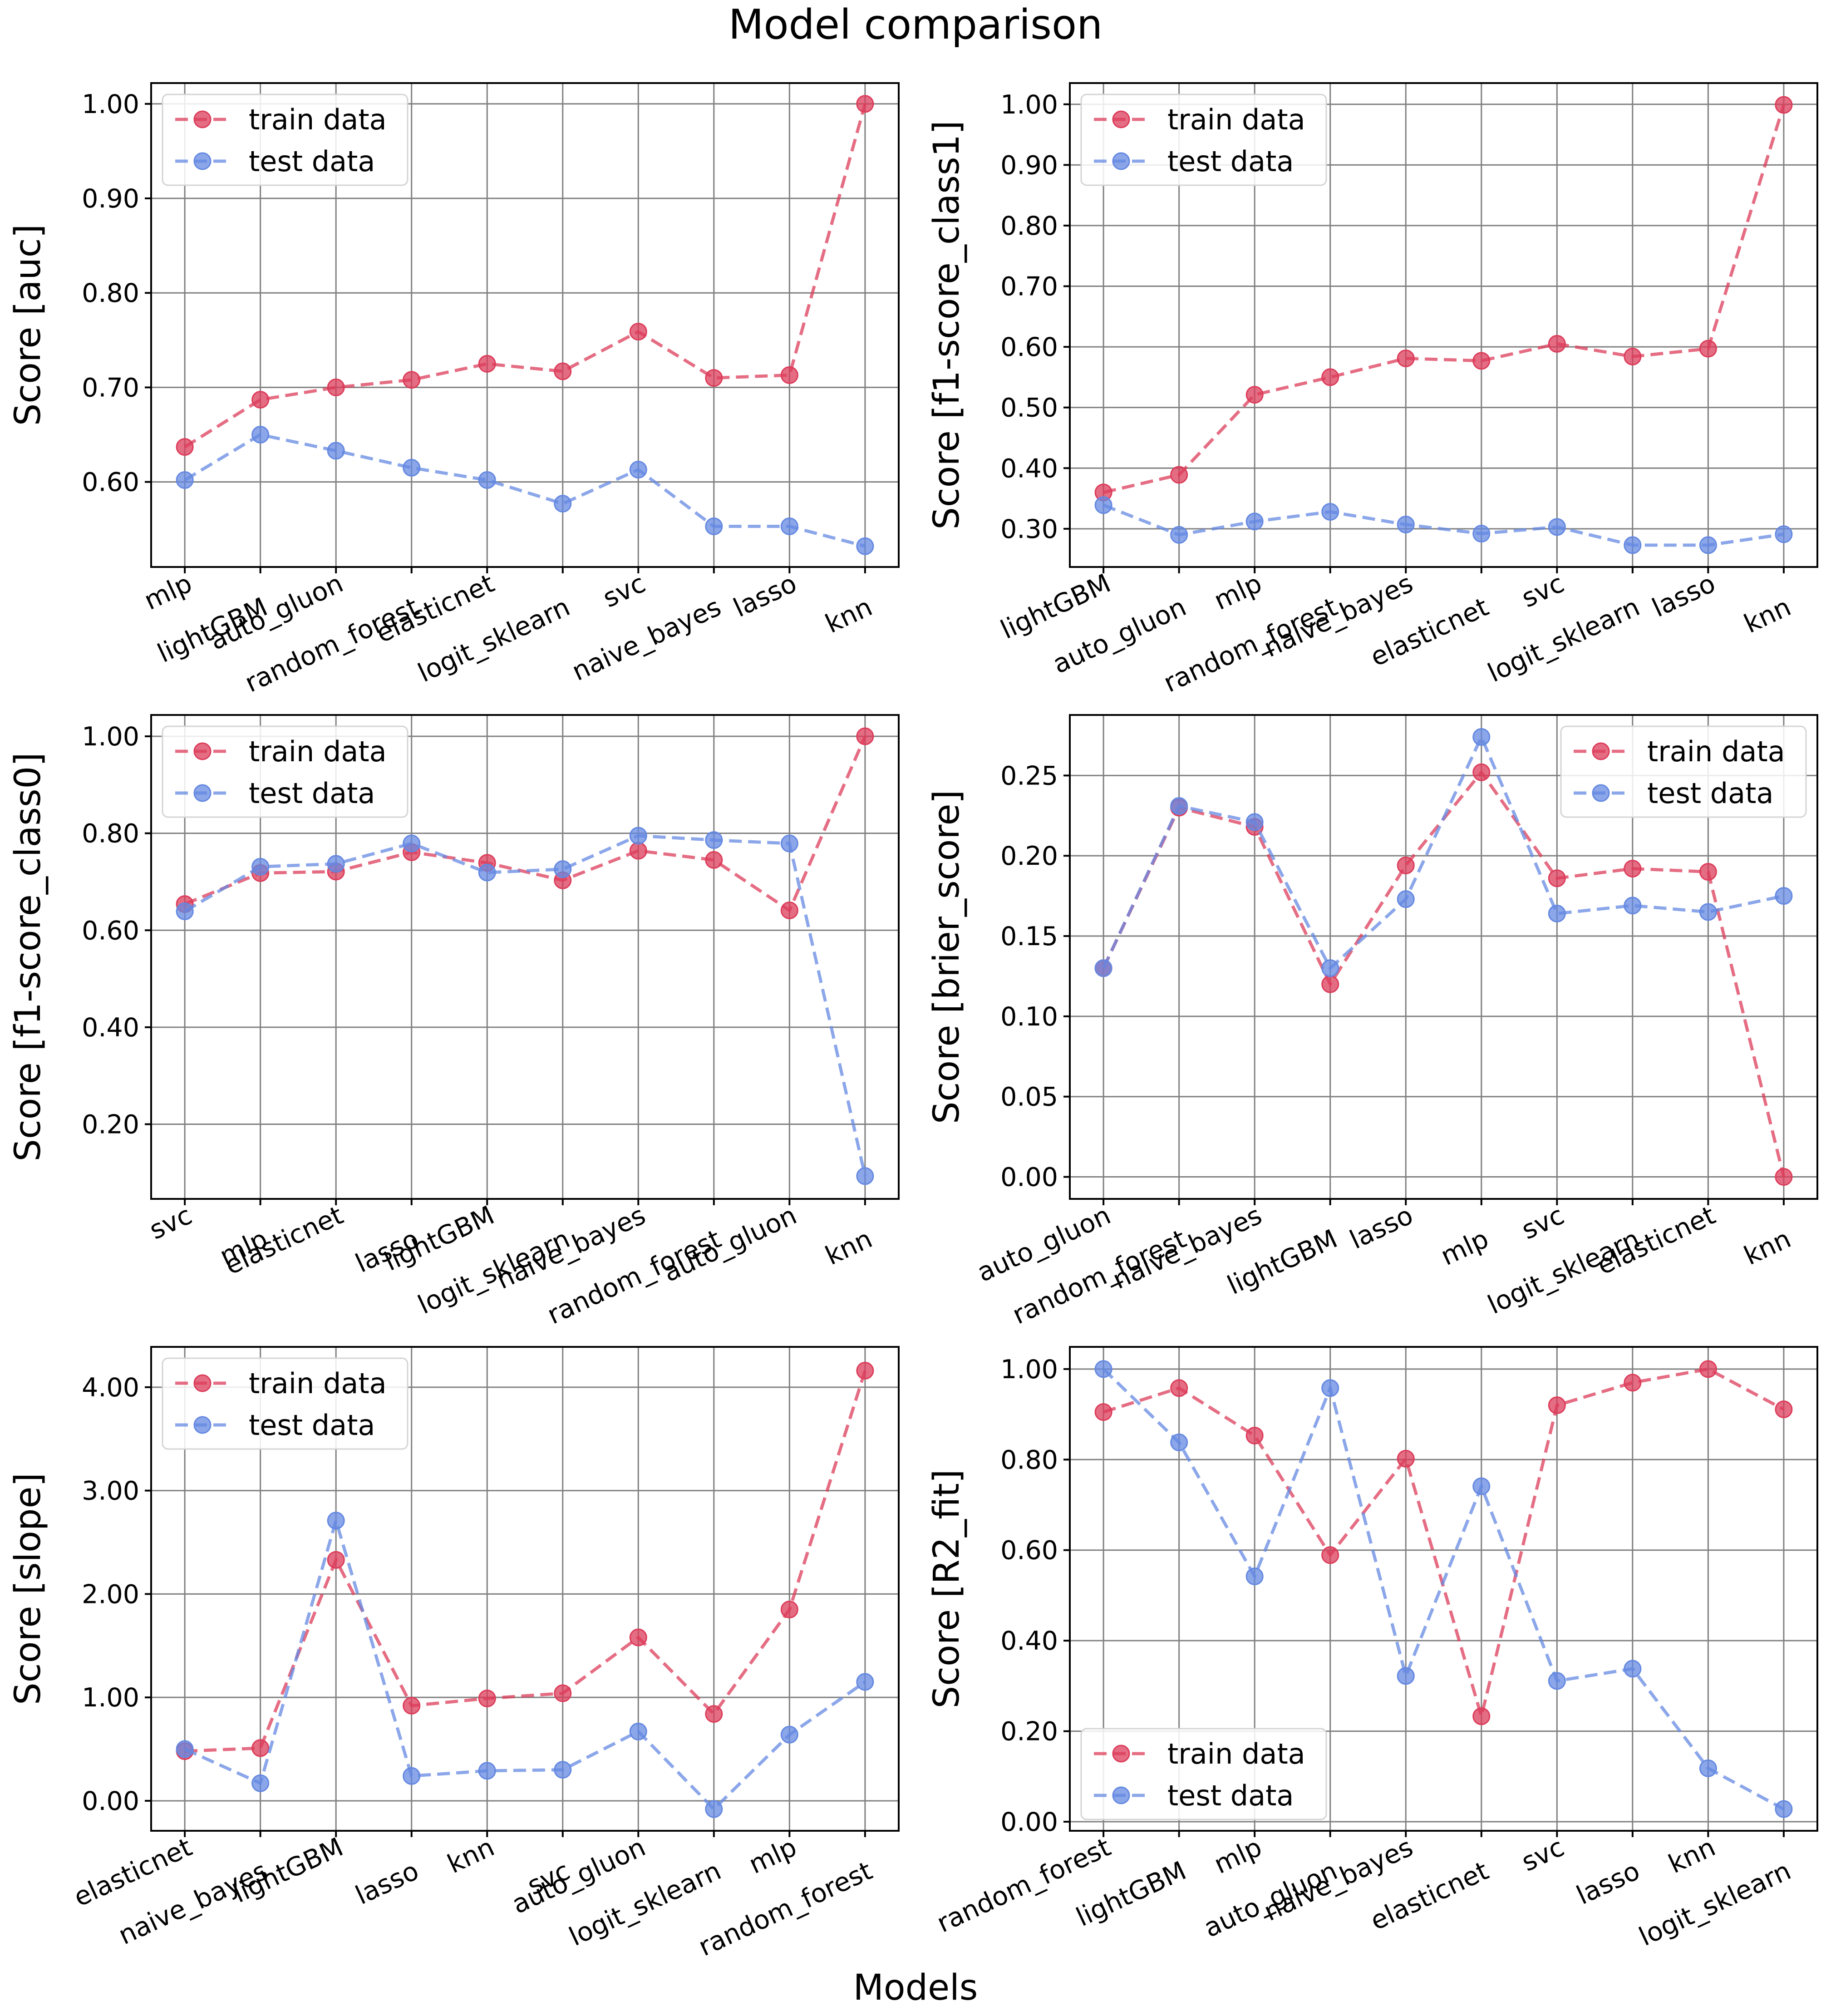 The image size is (1831, 2016). What do you see at coordinates (647, 640) in the screenshot?
I see `x-tick-label: naive_bayes` at bounding box center [647, 640].